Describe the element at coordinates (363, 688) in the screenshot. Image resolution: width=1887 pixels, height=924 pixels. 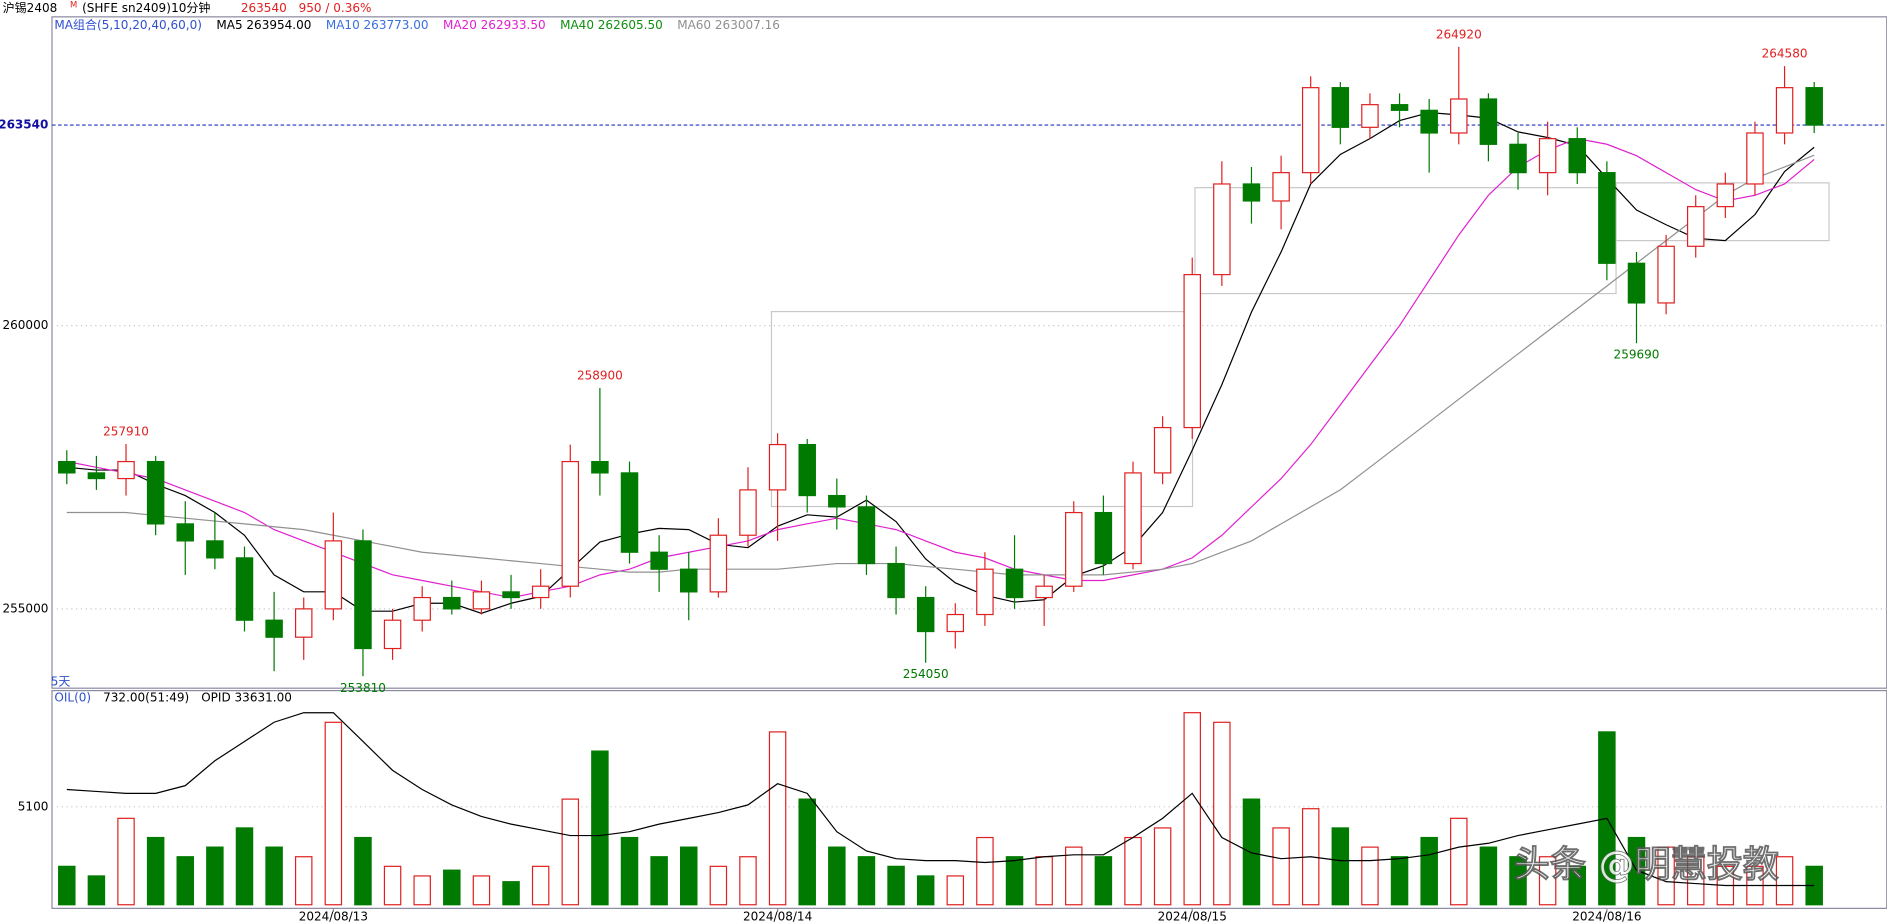
I see `extreme-label: 253810` at that location.